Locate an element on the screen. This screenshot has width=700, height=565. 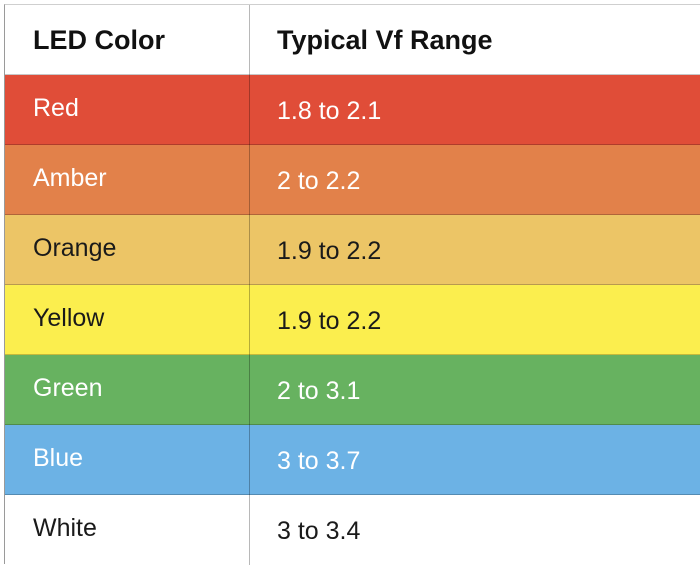
vf-range-cell: 2 to 3.1 is located at coordinates (474, 390).